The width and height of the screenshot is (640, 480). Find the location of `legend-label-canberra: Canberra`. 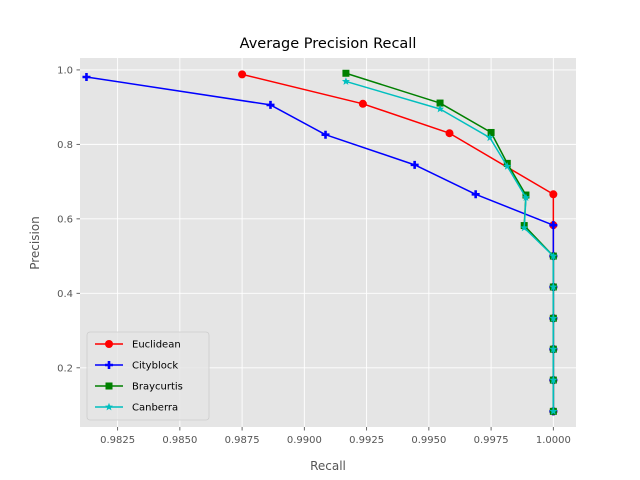

legend-label-canberra: Canberra is located at coordinates (155, 408).